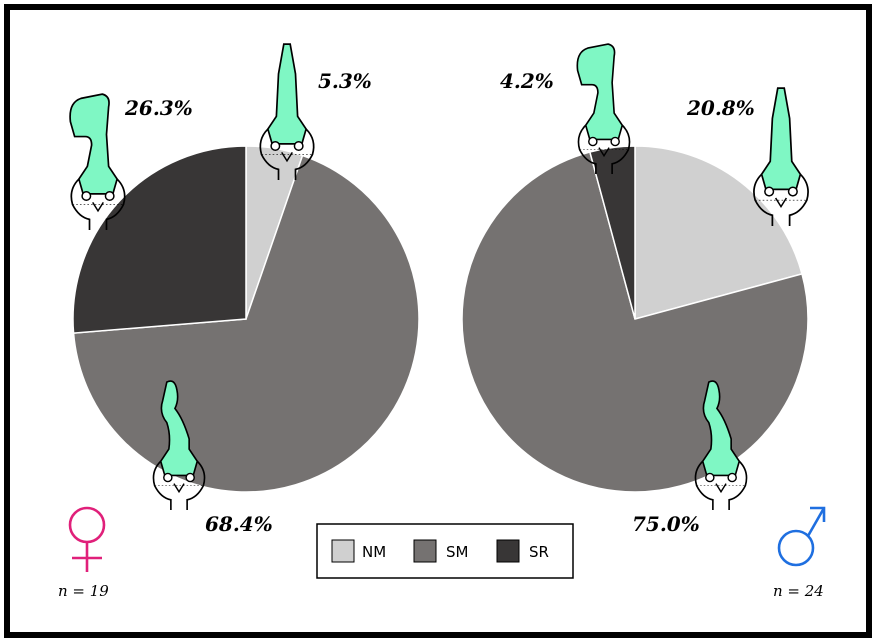 The width and height of the screenshot is (874, 640). Describe the element at coordinates (612, 232) in the screenshot. I see `pie-slice-male-sr` at that location.